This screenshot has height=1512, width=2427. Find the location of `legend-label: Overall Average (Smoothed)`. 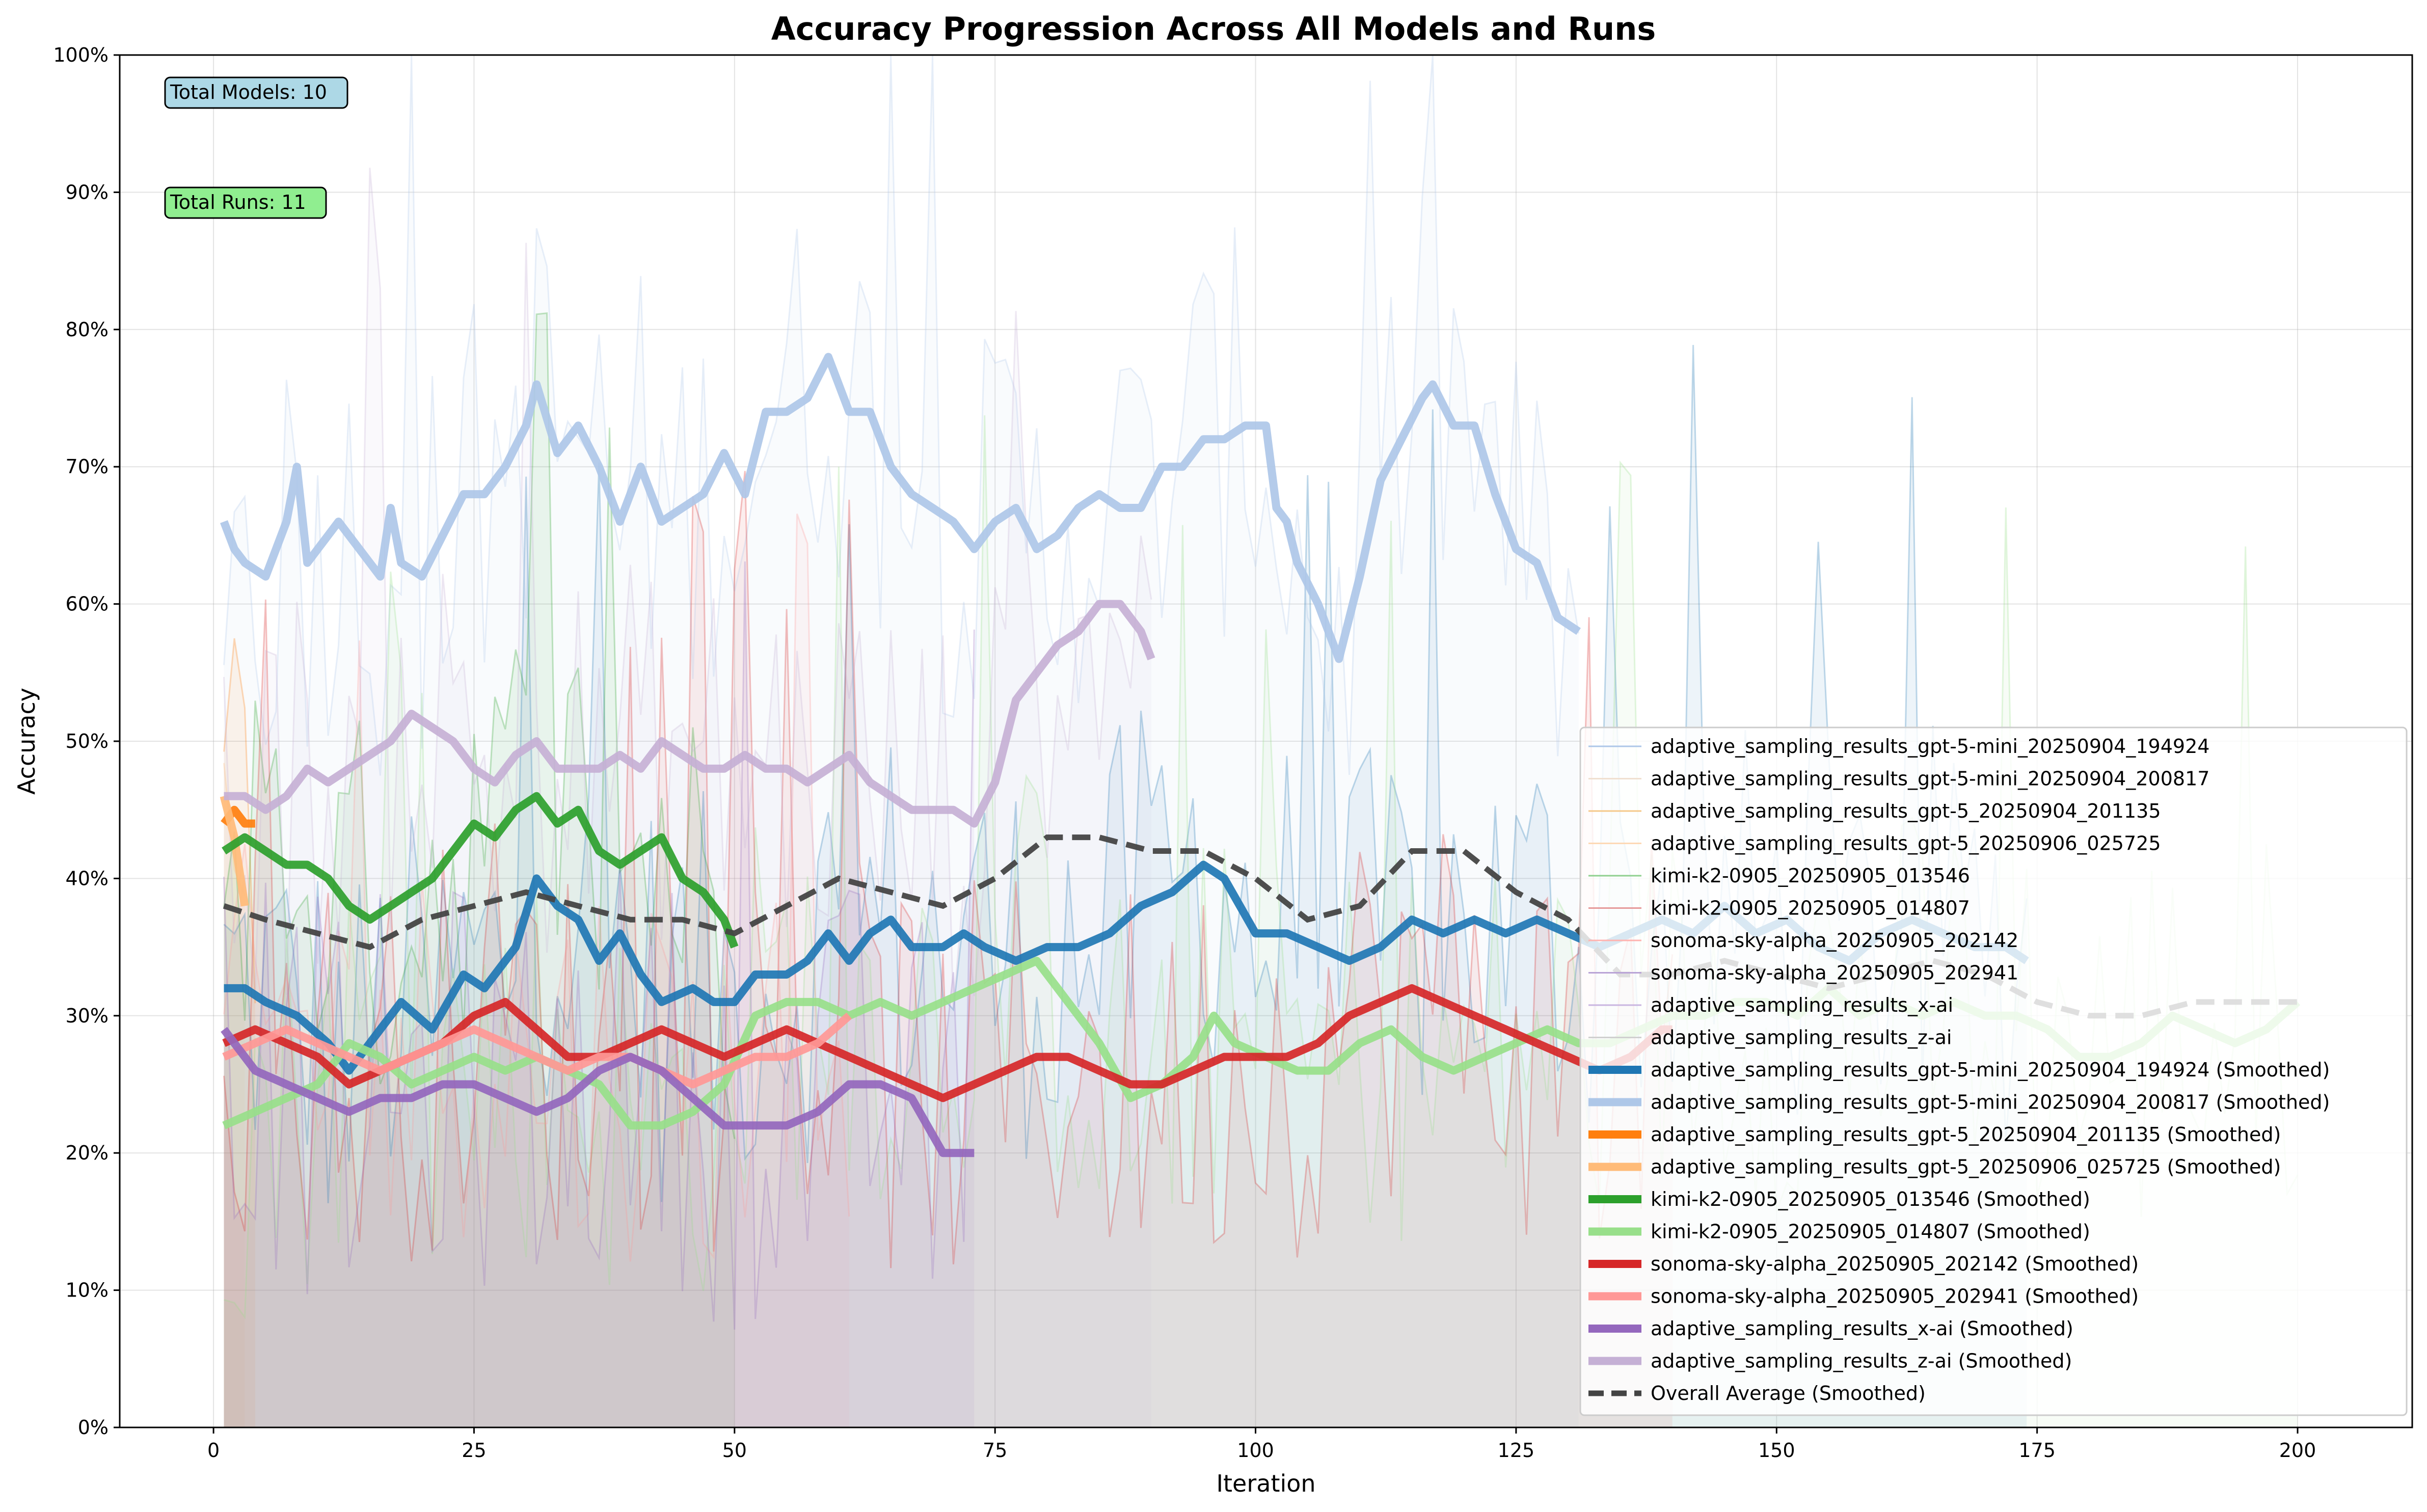

legend-label: Overall Average (Smoothed) is located at coordinates (1788, 1394).